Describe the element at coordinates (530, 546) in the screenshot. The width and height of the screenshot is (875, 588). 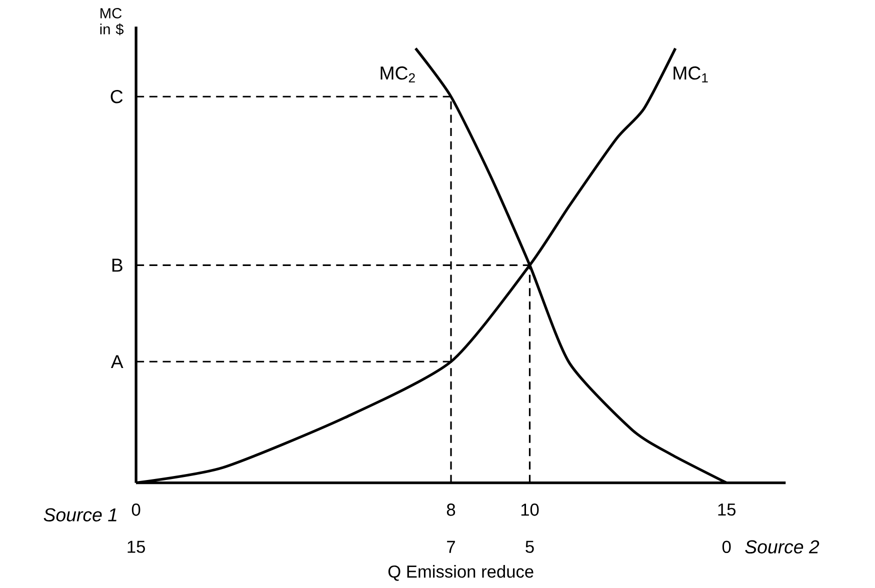
I see `x2-tick-label: 5` at that location.